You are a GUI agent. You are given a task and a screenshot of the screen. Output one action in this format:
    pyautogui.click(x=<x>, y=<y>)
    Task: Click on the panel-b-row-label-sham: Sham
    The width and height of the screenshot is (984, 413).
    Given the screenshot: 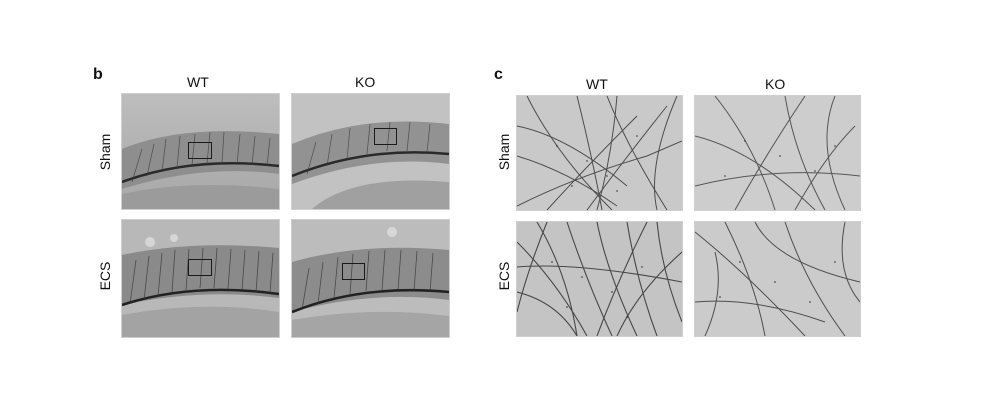 What is the action you would take?
    pyautogui.click(x=105, y=152)
    